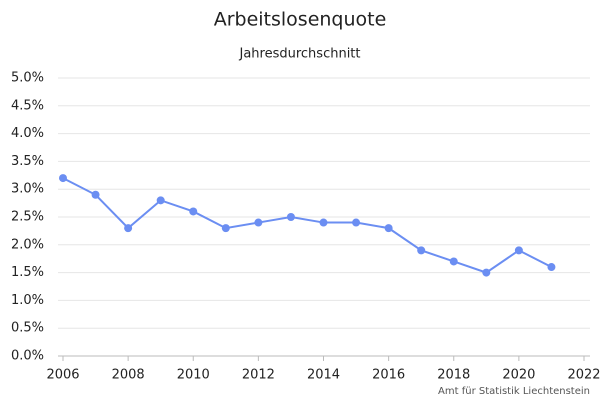 Image resolution: width=600 pixels, height=400 pixels. What do you see at coordinates (128, 375) in the screenshot?
I see `x-tick-label: 2008` at bounding box center [128, 375].